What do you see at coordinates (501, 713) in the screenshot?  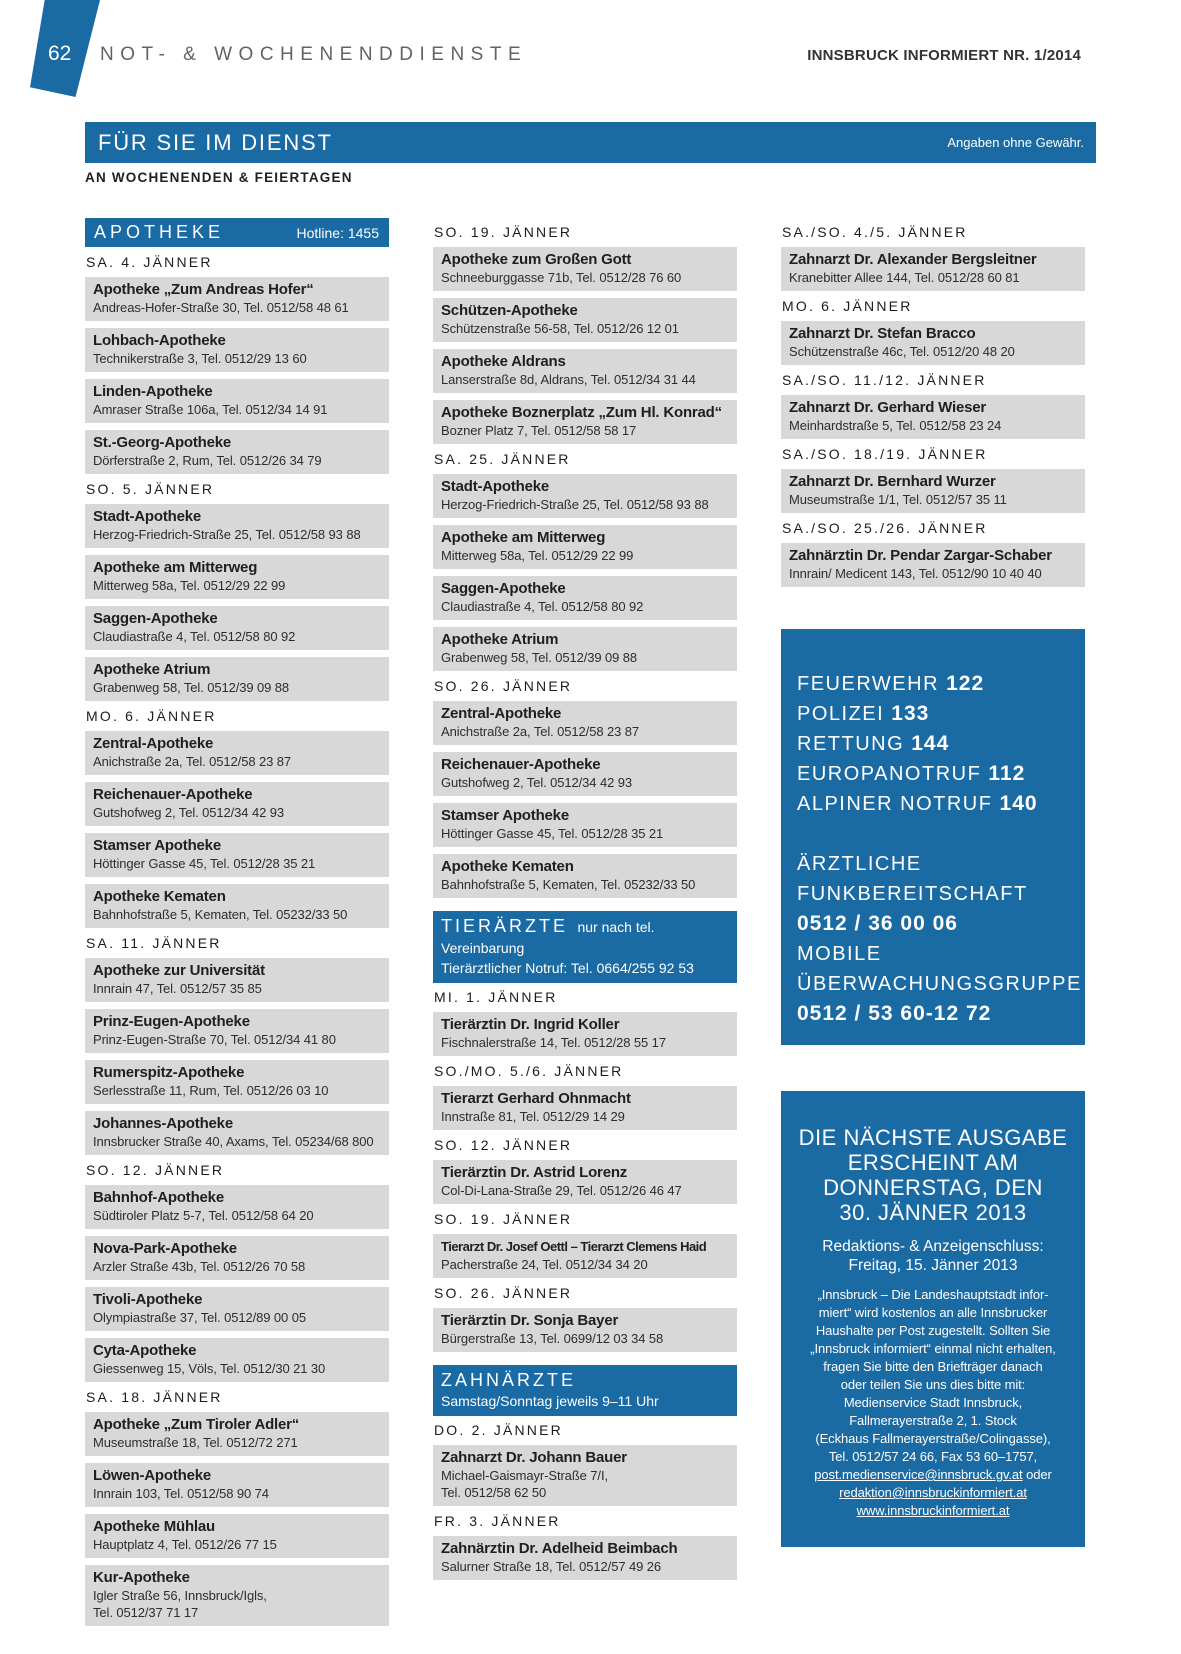 I see `entry-name: Zentral-Apotheke` at bounding box center [501, 713].